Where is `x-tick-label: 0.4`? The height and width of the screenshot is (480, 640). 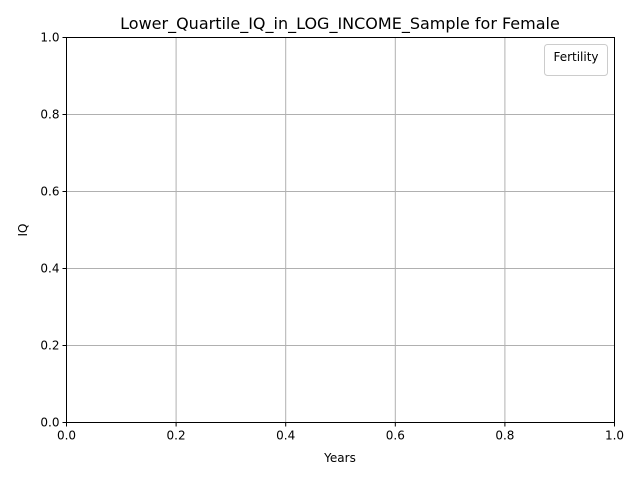
x-tick-label: 0.4 is located at coordinates (285, 436).